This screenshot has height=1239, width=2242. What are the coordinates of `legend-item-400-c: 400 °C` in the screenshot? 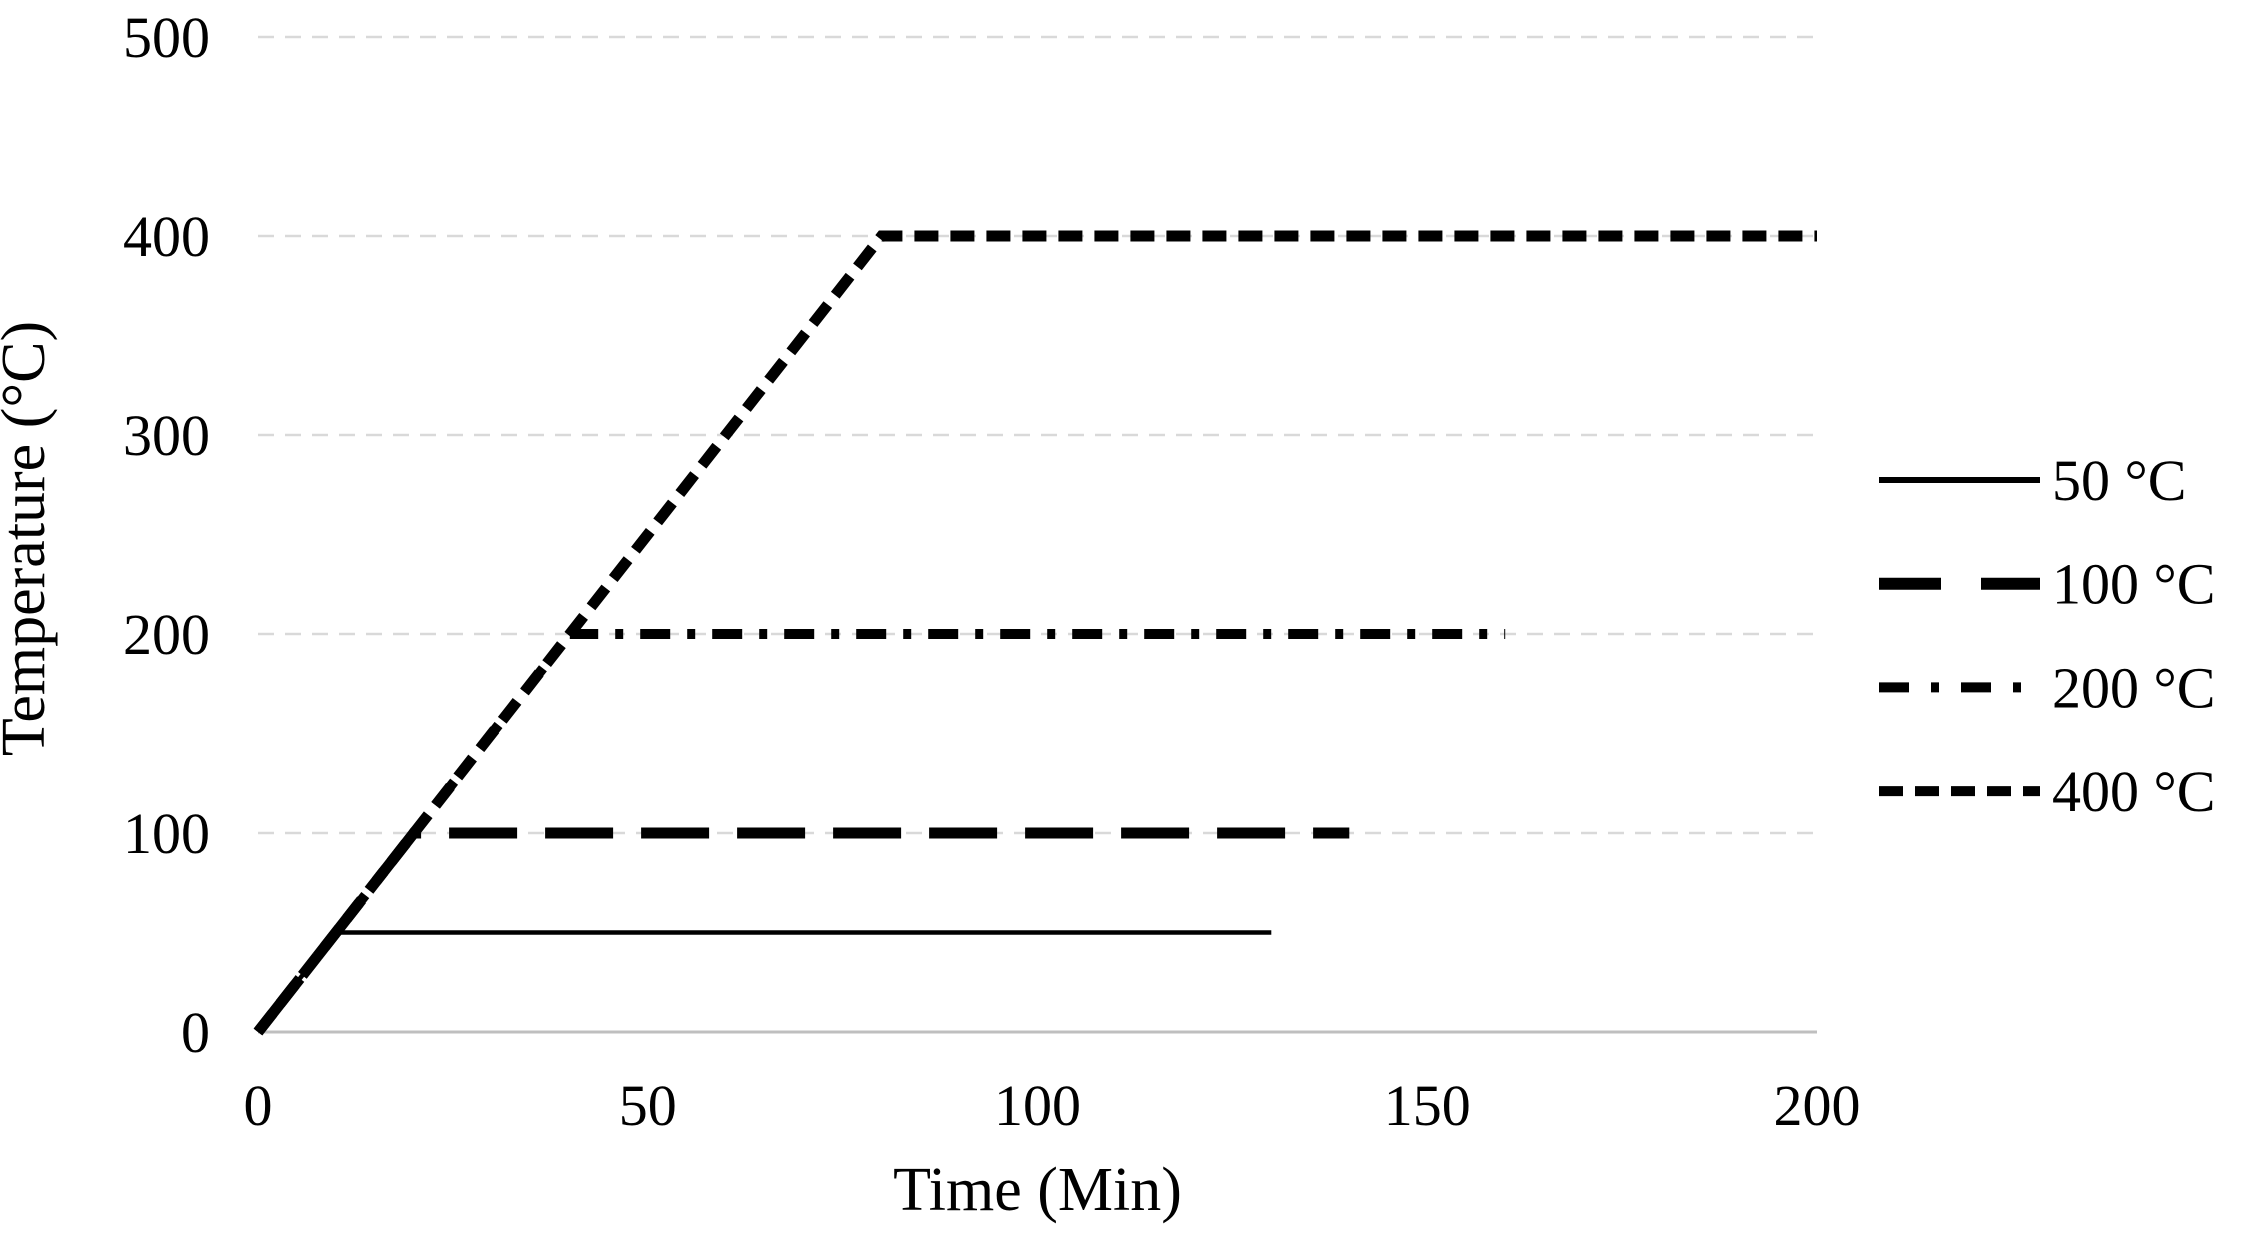 It's located at (2047, 791).